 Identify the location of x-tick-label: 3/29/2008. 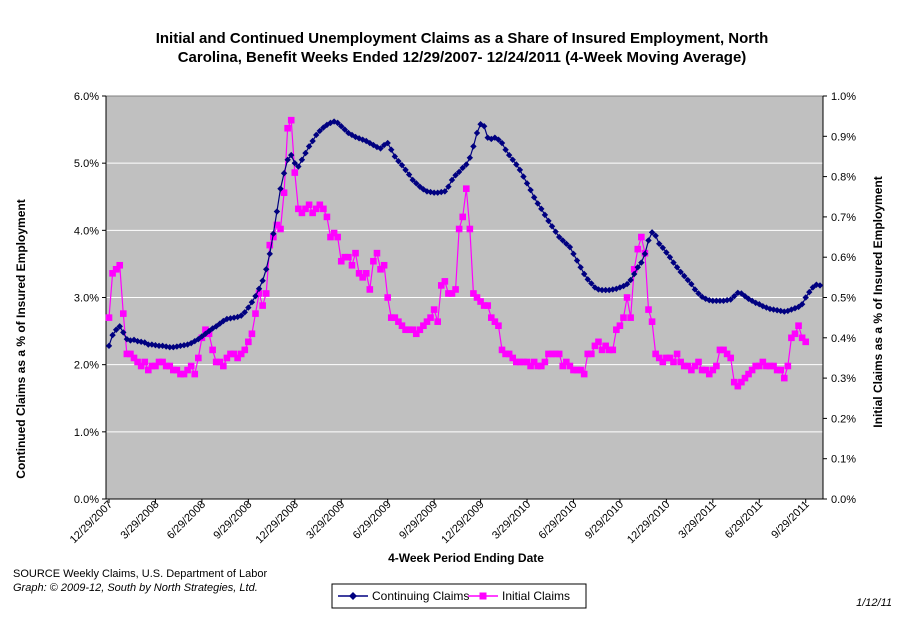
(139, 520).